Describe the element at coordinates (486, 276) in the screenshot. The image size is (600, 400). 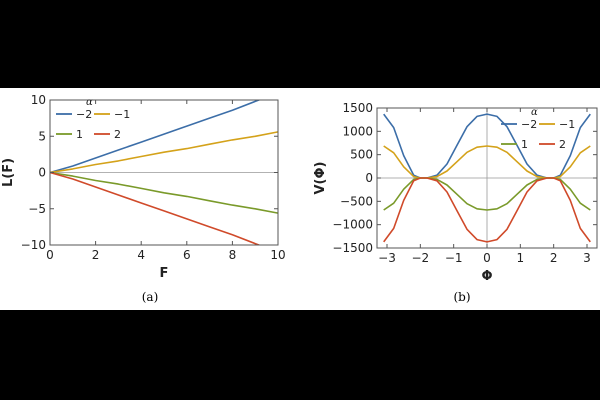
I see `x-axis-label: Φ` at that location.